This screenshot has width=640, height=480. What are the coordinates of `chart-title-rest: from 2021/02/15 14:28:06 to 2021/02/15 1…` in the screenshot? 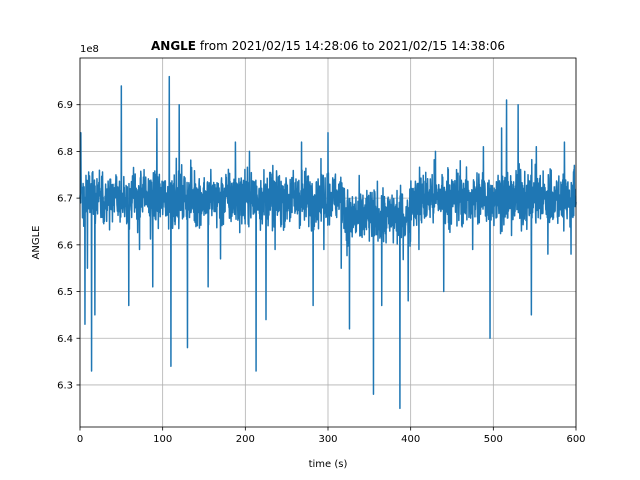 It's located at (350, 46).